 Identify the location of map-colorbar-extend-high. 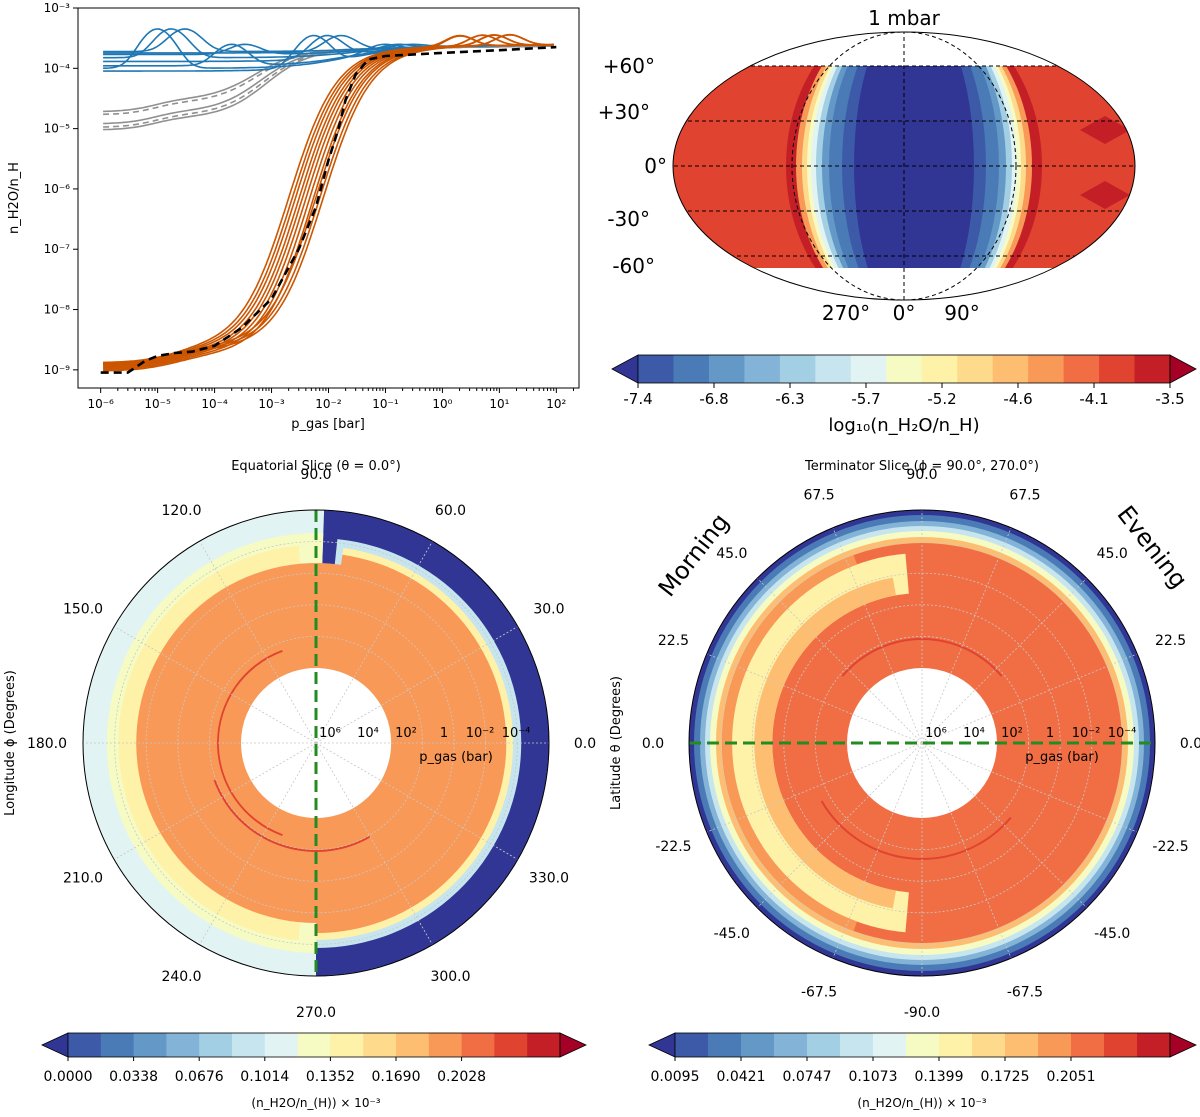
(1183, 369).